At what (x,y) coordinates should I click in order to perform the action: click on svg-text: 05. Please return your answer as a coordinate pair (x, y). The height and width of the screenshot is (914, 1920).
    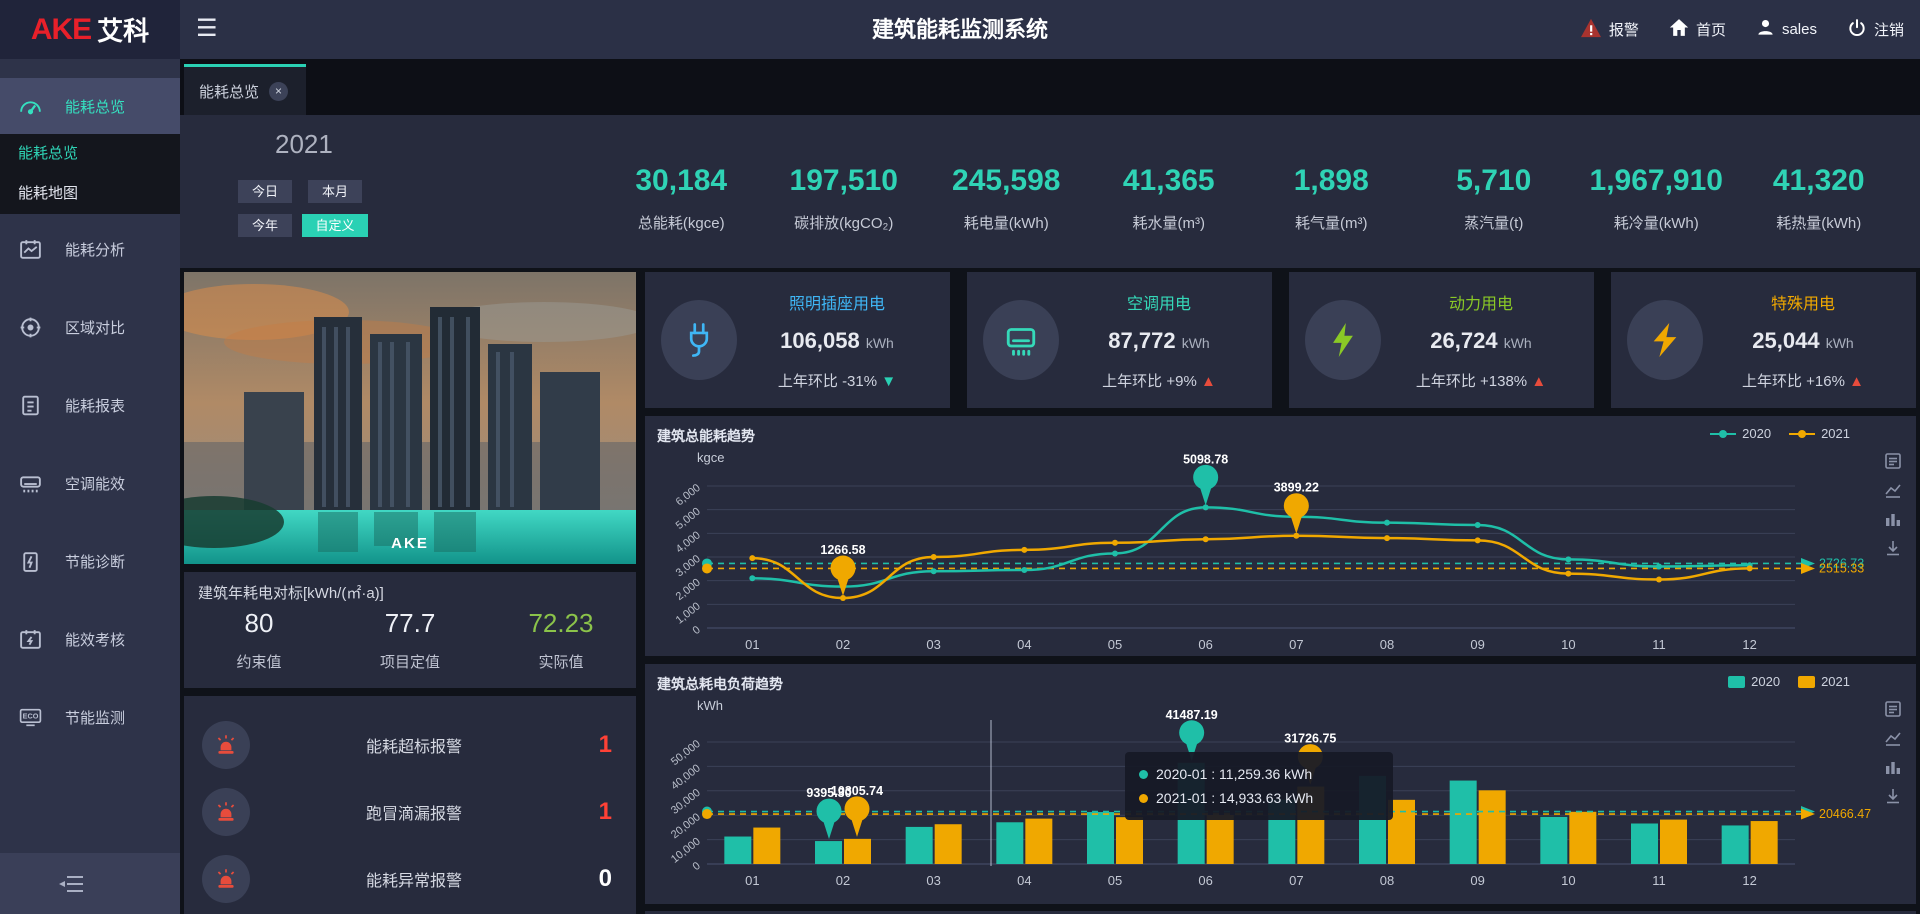
    Looking at the image, I should click on (1115, 880).